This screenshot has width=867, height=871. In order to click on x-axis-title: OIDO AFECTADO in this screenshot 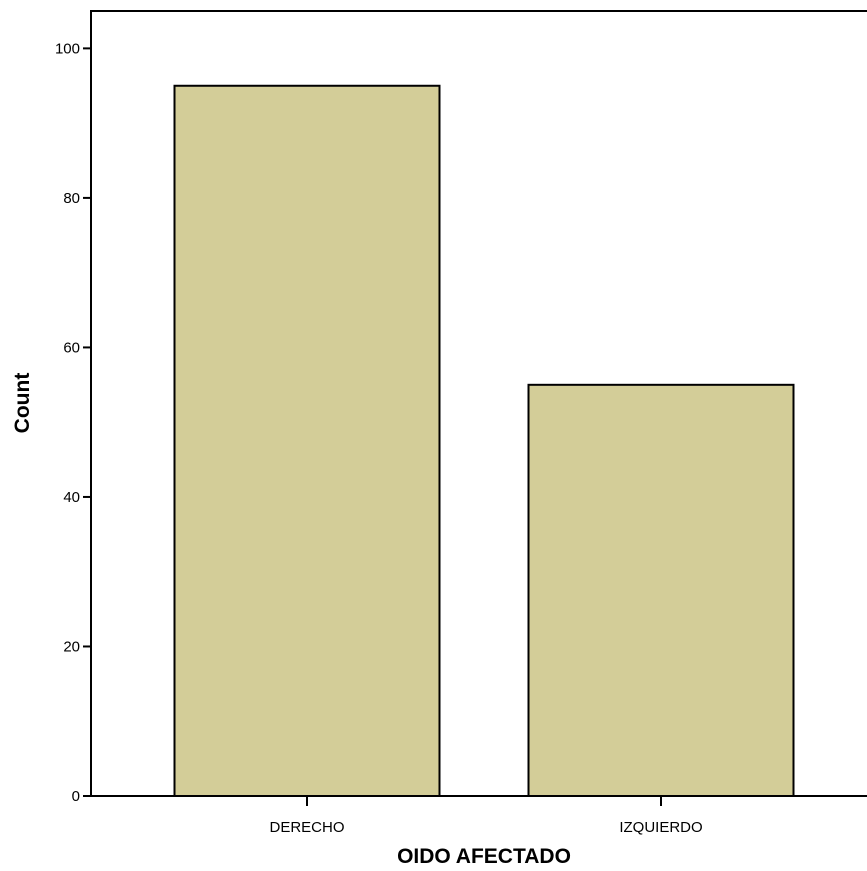, I will do `click(484, 856)`.